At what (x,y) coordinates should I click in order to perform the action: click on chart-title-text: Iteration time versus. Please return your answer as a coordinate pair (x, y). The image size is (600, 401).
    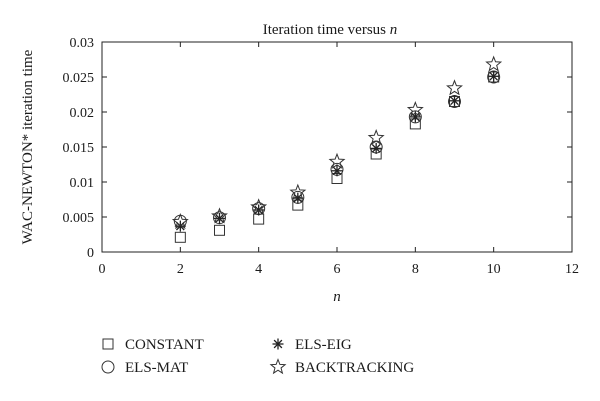
    Looking at the image, I should click on (326, 30).